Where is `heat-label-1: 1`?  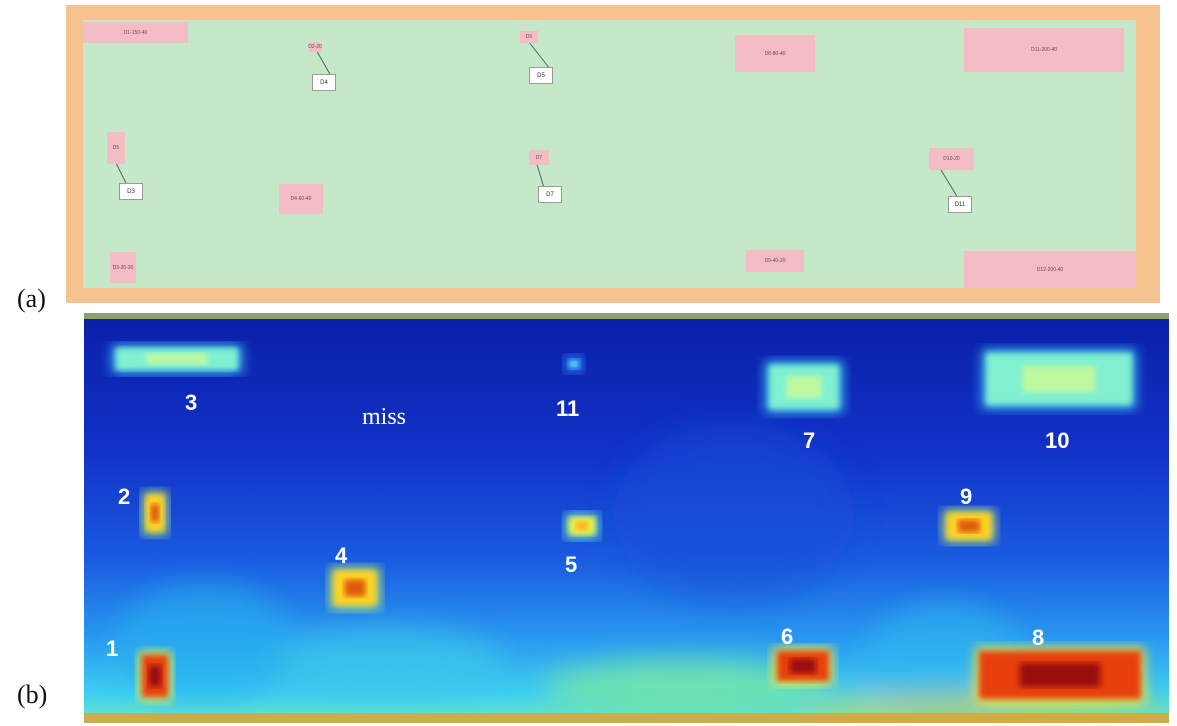
heat-label-1: 1 is located at coordinates (112, 649).